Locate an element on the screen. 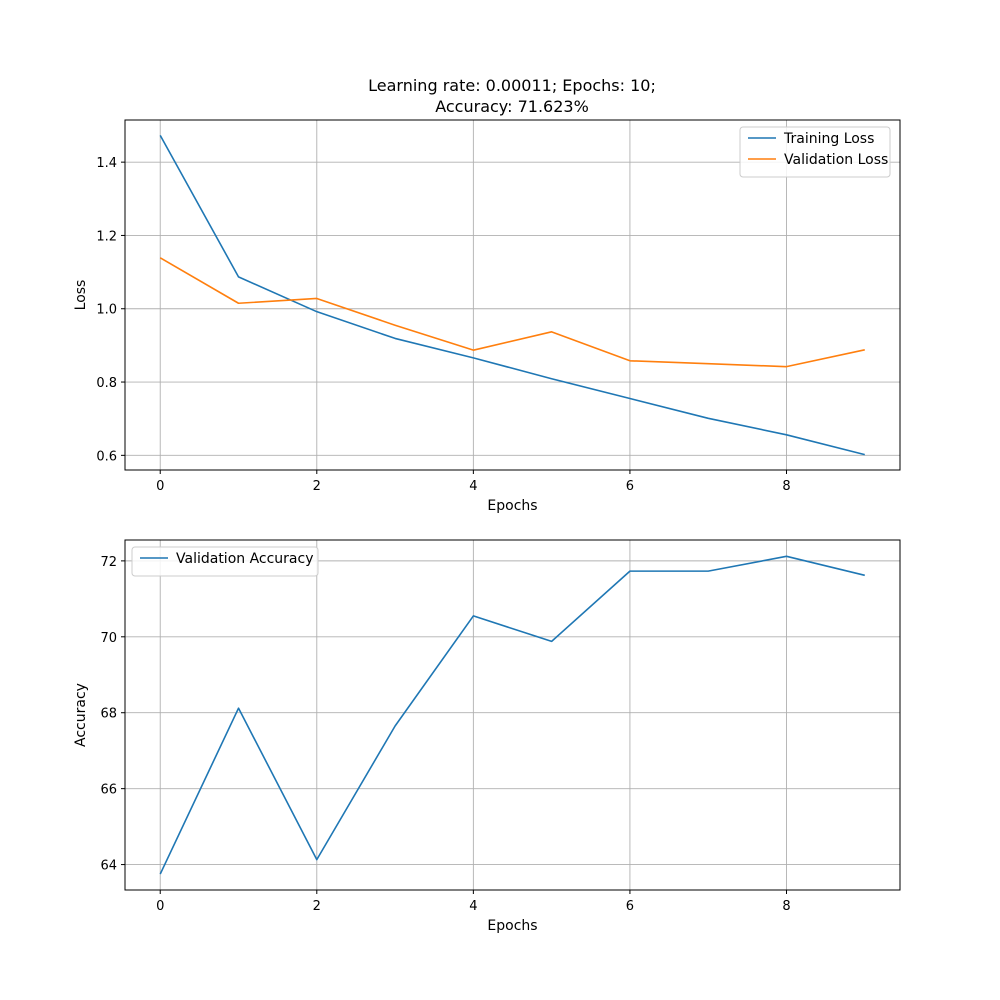 This screenshot has height=1000, width=1000. y-tick-label: 0.6 is located at coordinates (106, 456).